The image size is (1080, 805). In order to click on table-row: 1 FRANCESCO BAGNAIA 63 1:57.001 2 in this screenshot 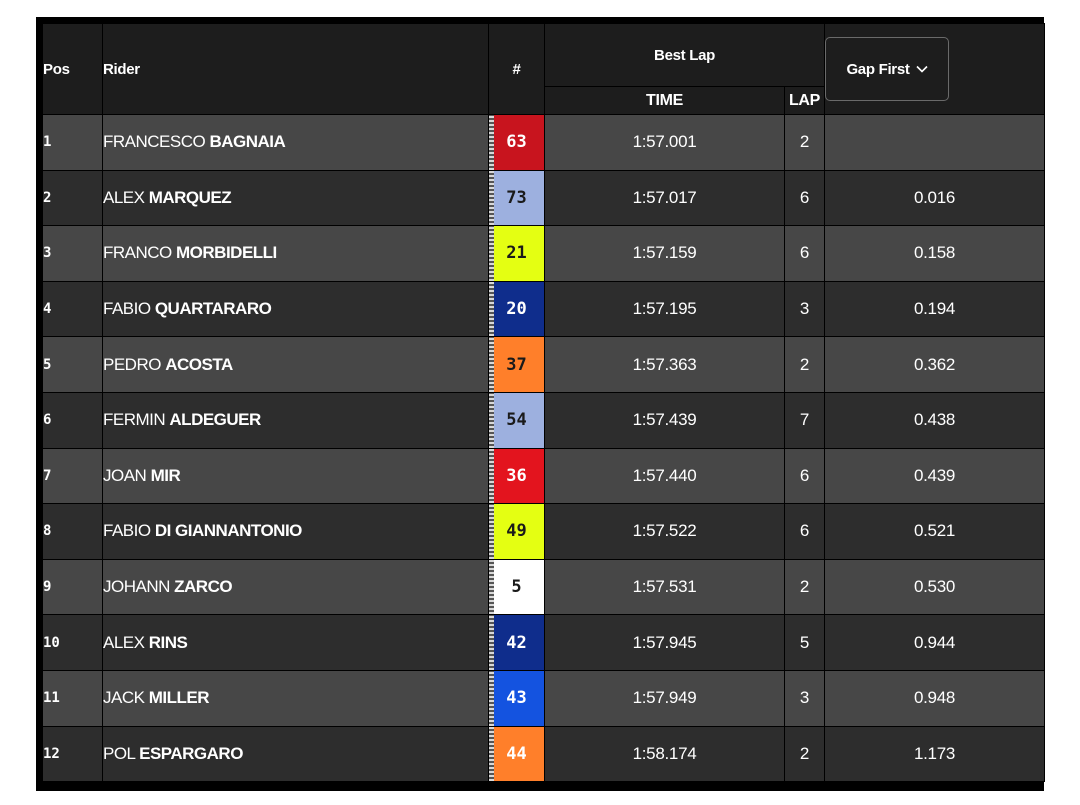, I will do `click(544, 142)`.